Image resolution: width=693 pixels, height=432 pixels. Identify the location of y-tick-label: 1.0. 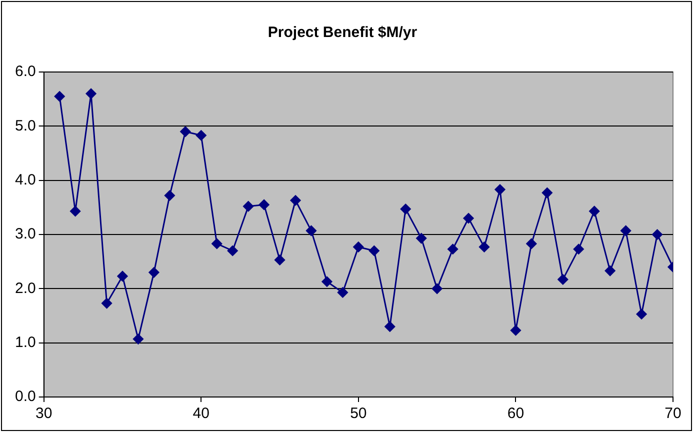
(25, 342).